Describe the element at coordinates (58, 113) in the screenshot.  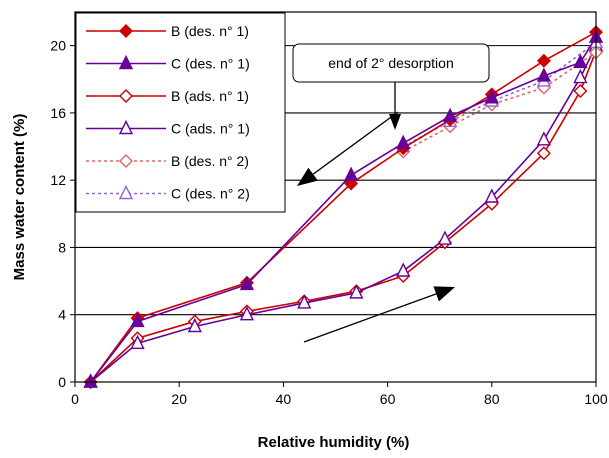
I see `y-tick-label: 16` at that location.